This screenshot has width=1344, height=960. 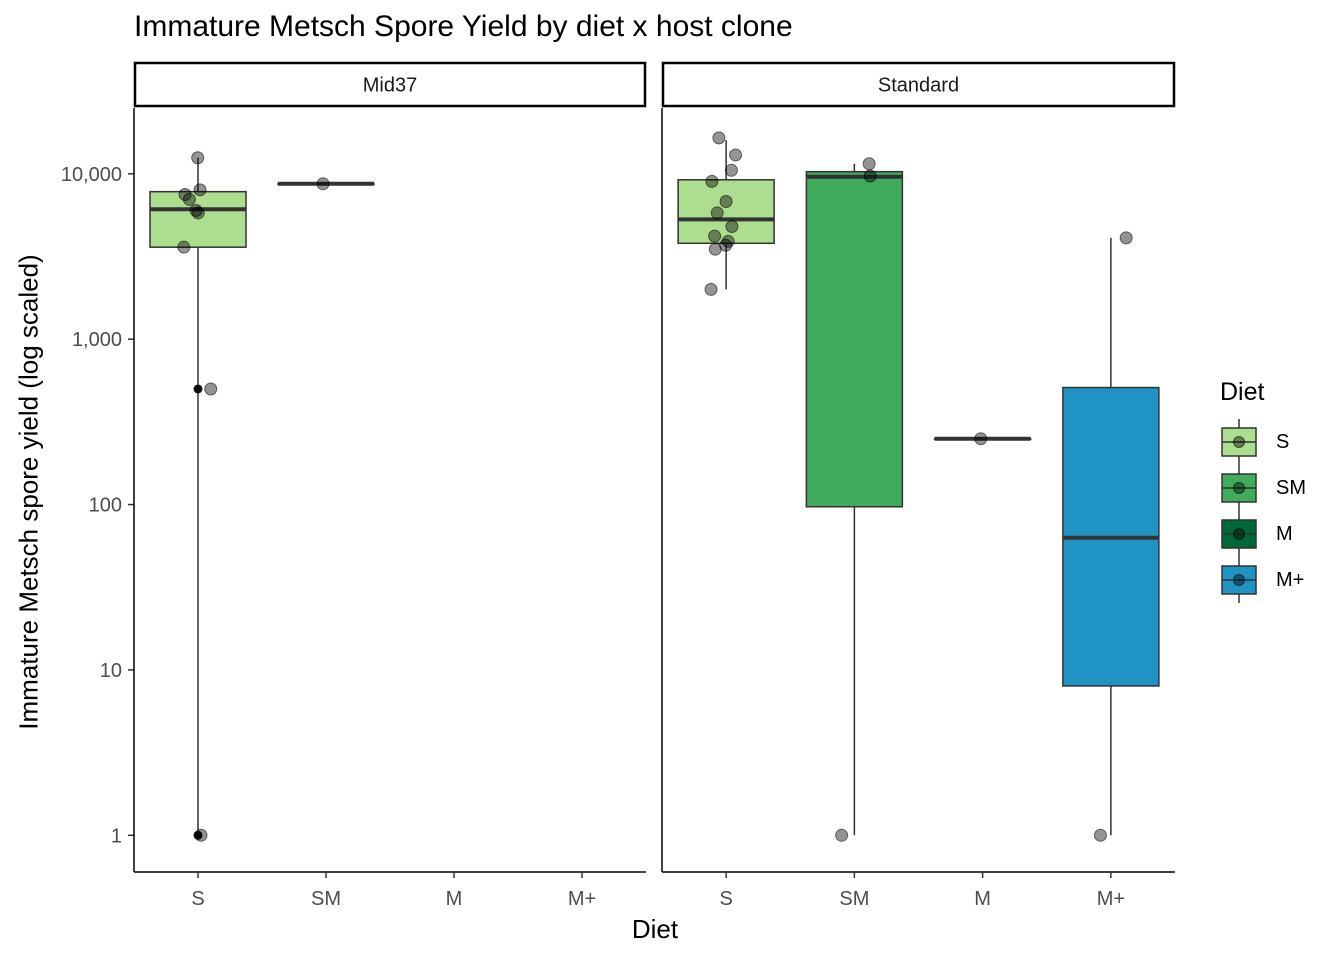 I want to click on legend-item: SM, so click(x=1263, y=488).